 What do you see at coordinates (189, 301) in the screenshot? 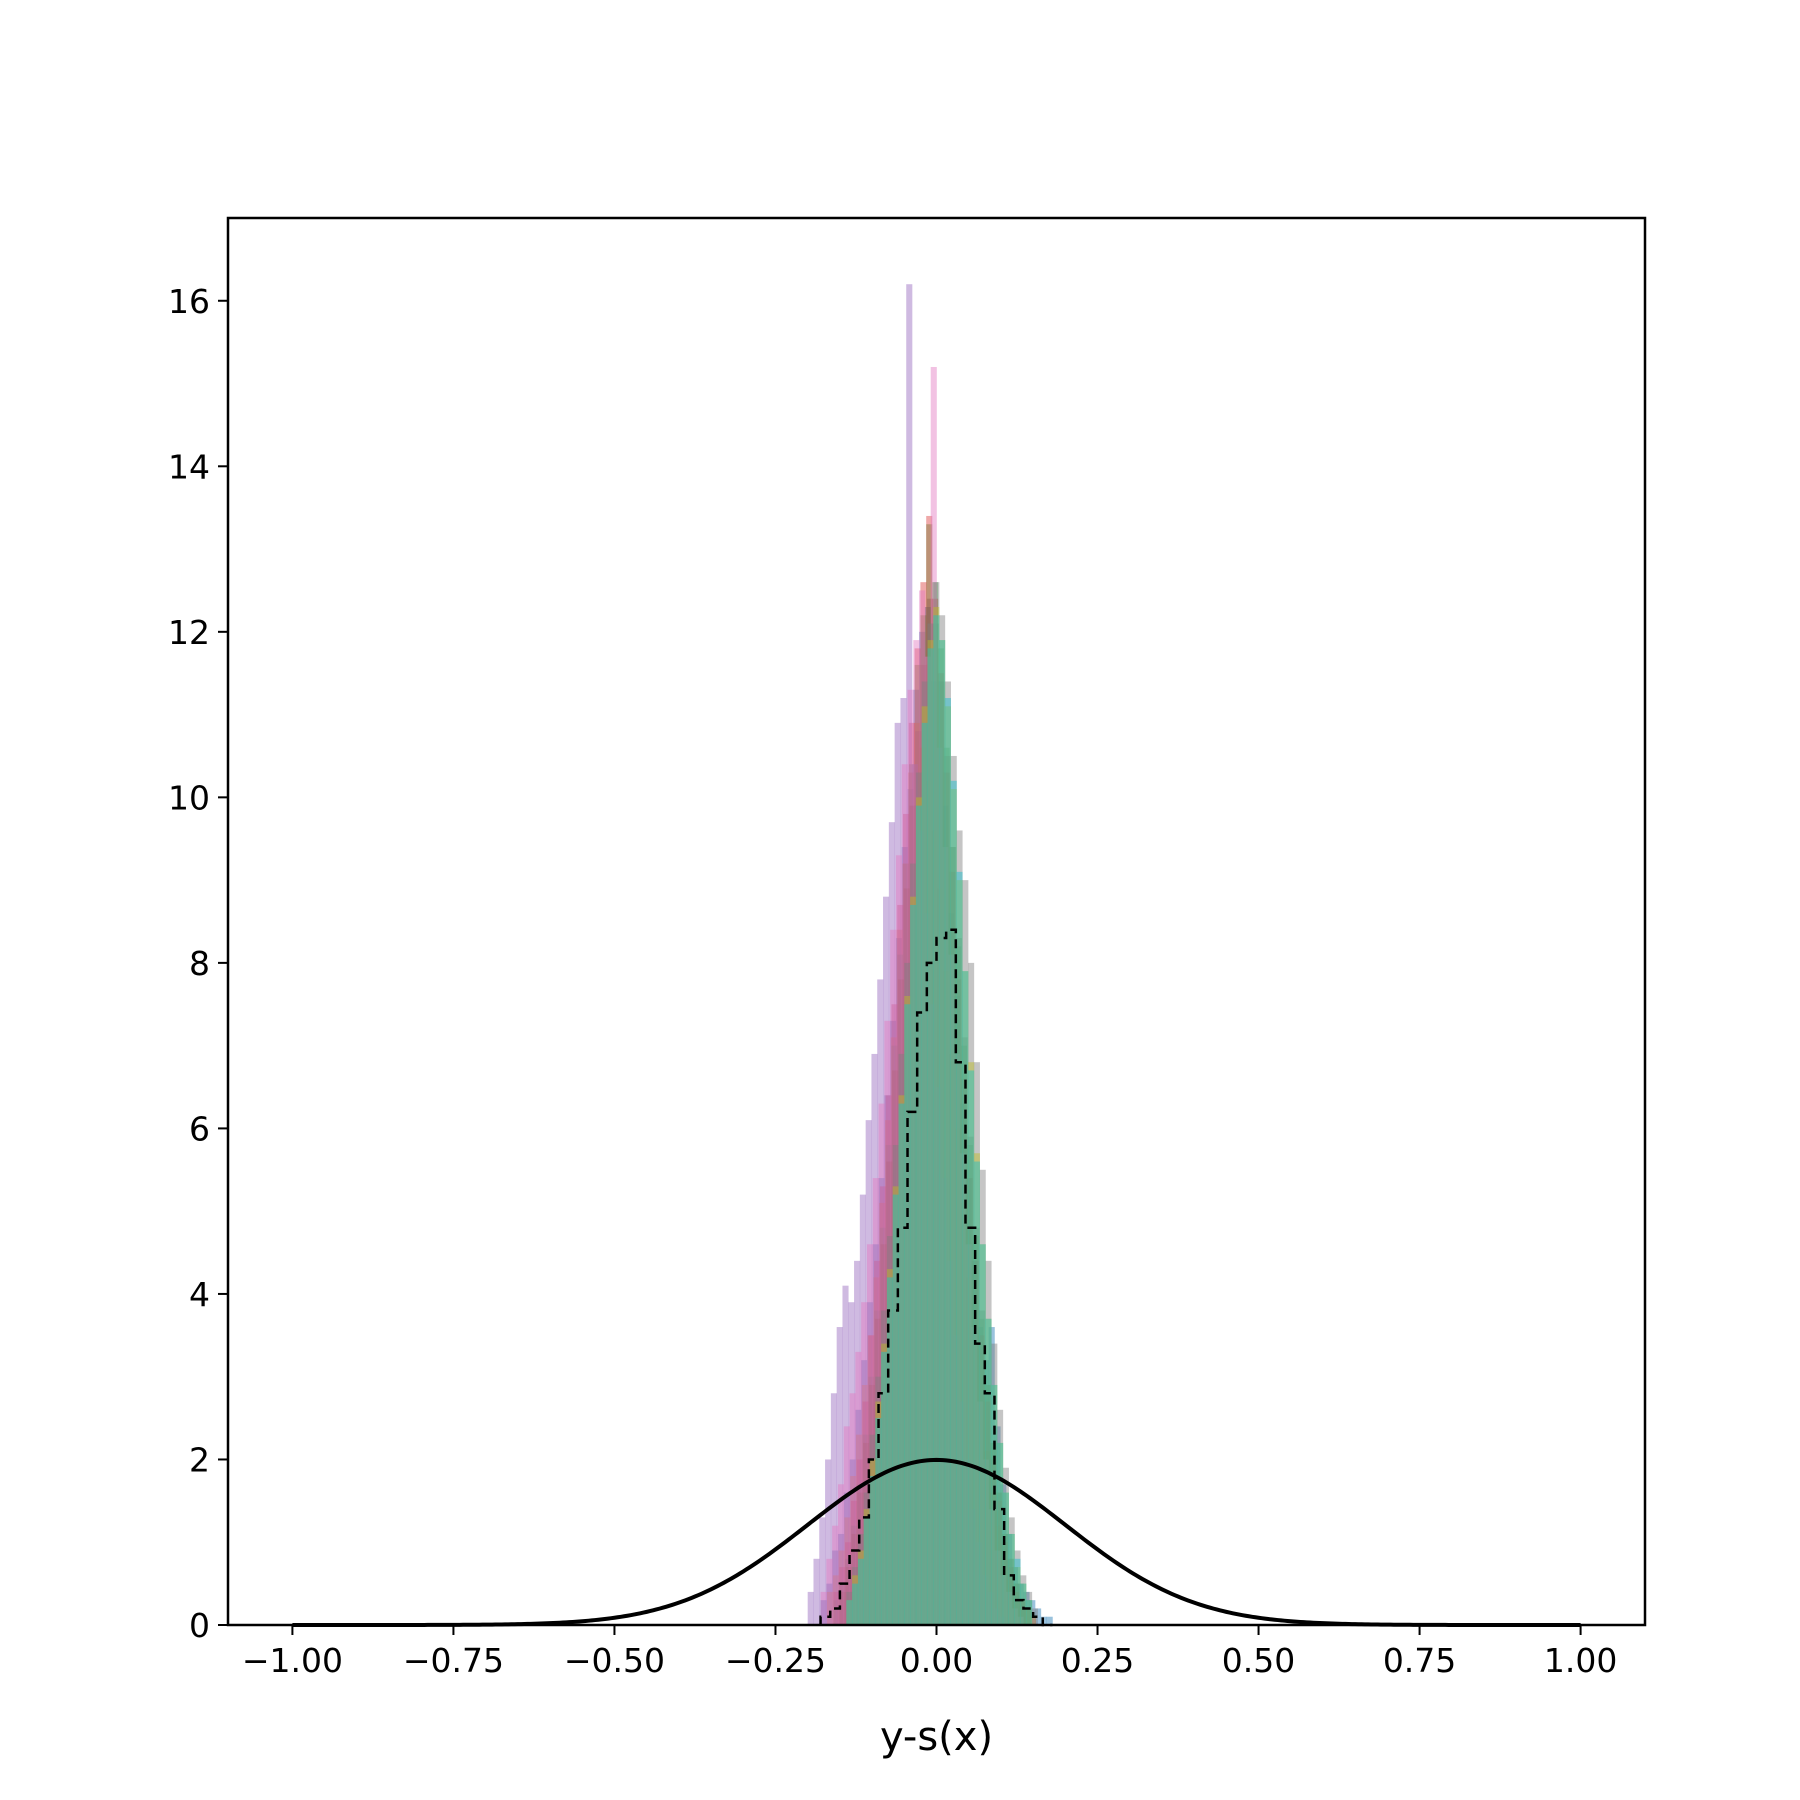
I see `y-tick-label: 16` at bounding box center [189, 301].